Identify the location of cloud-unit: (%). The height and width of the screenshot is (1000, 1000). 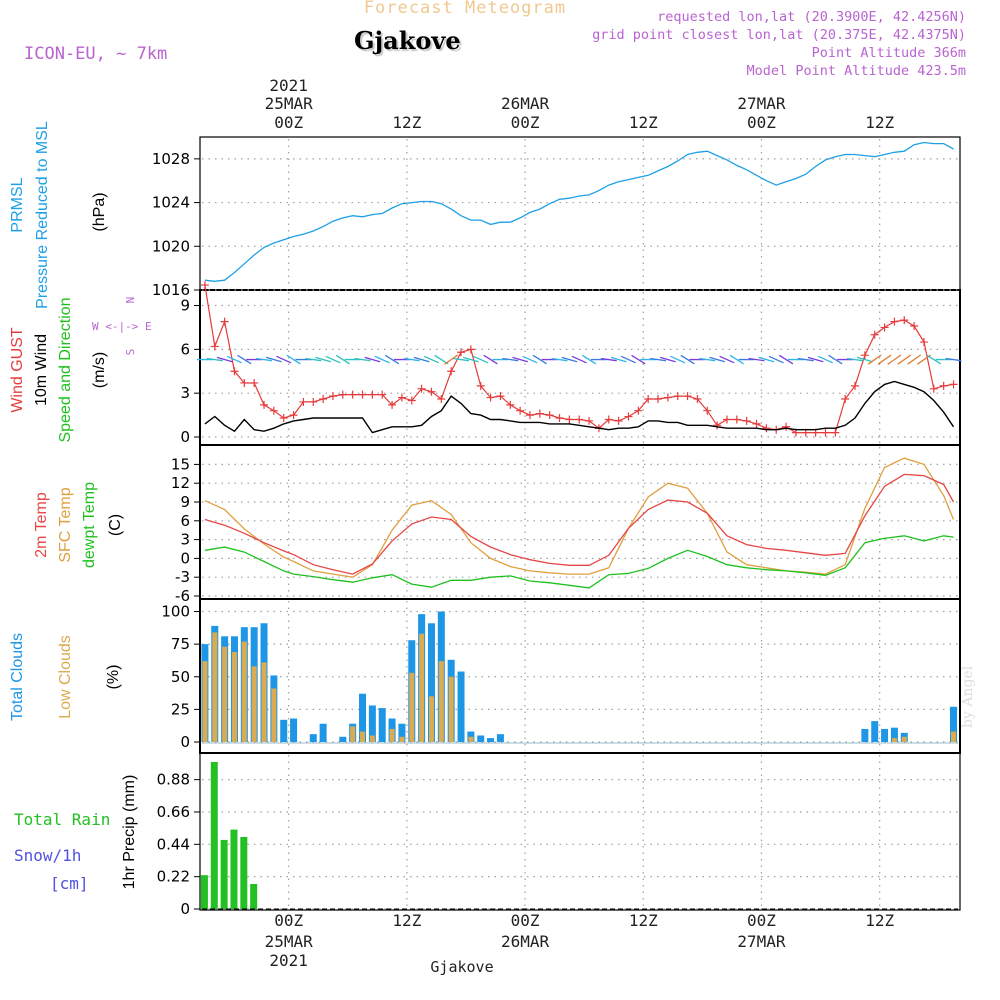
(113, 677).